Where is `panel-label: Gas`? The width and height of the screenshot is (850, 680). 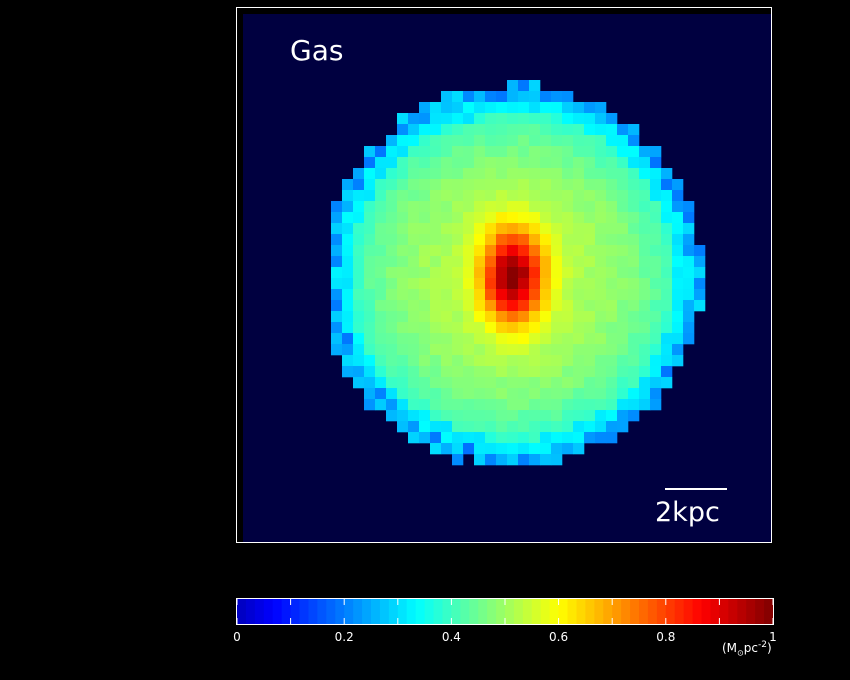
panel-label: Gas is located at coordinates (317, 50).